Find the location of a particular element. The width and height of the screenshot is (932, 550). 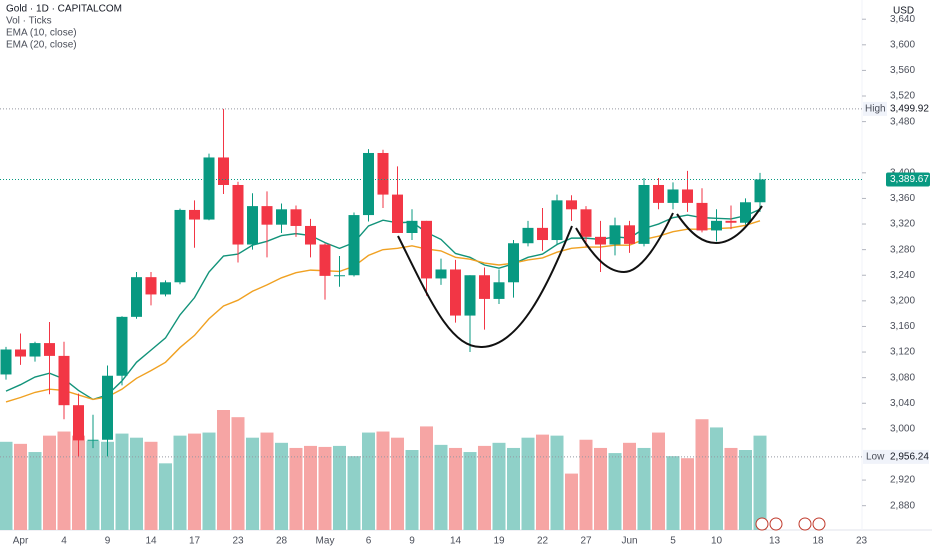

y-tick-label: 3,640 is located at coordinates (902, 19).